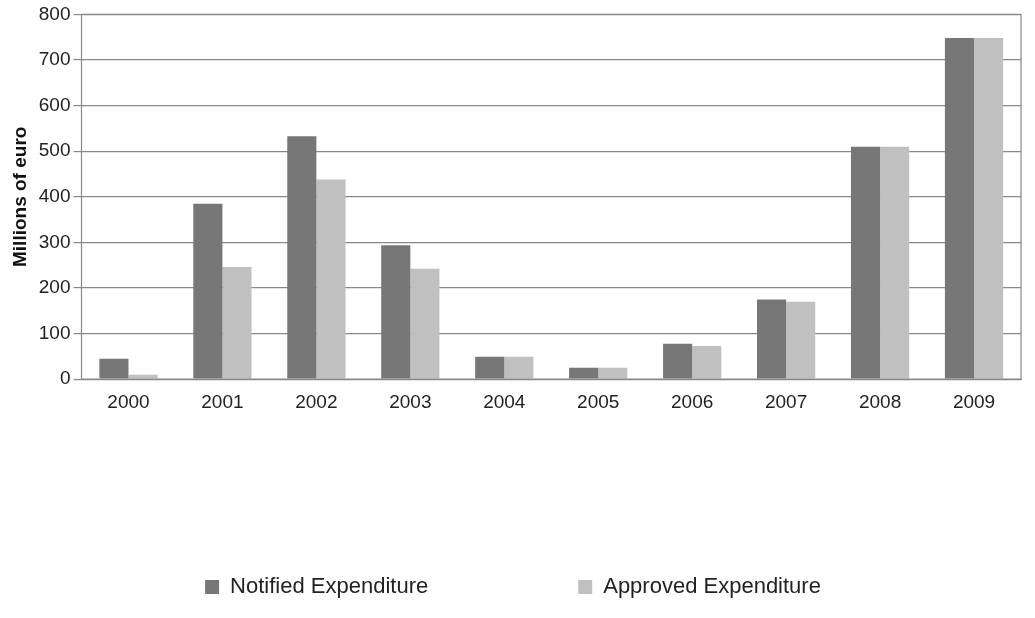 This screenshot has height=618, width=1035. Describe the element at coordinates (974, 401) in the screenshot. I see `x-tick-label: 2009` at that location.